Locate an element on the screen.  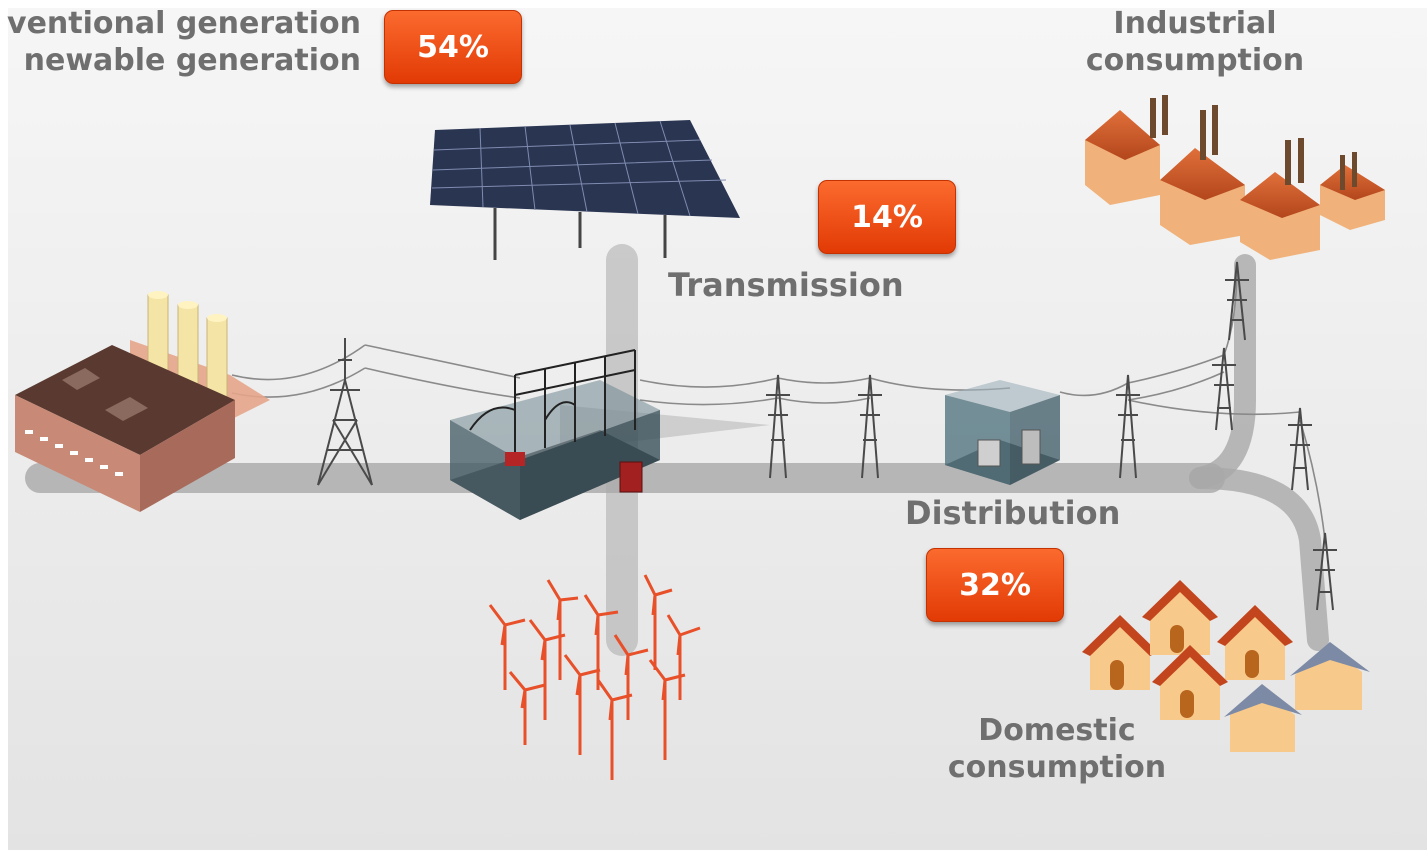
industrial-label-line-2: consumption is located at coordinates (1195, 60).